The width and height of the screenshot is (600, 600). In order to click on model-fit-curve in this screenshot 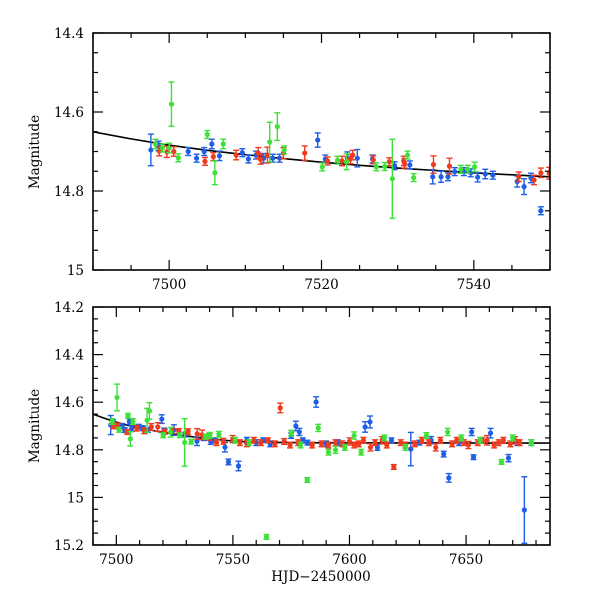, I will do `click(321, 154)`.